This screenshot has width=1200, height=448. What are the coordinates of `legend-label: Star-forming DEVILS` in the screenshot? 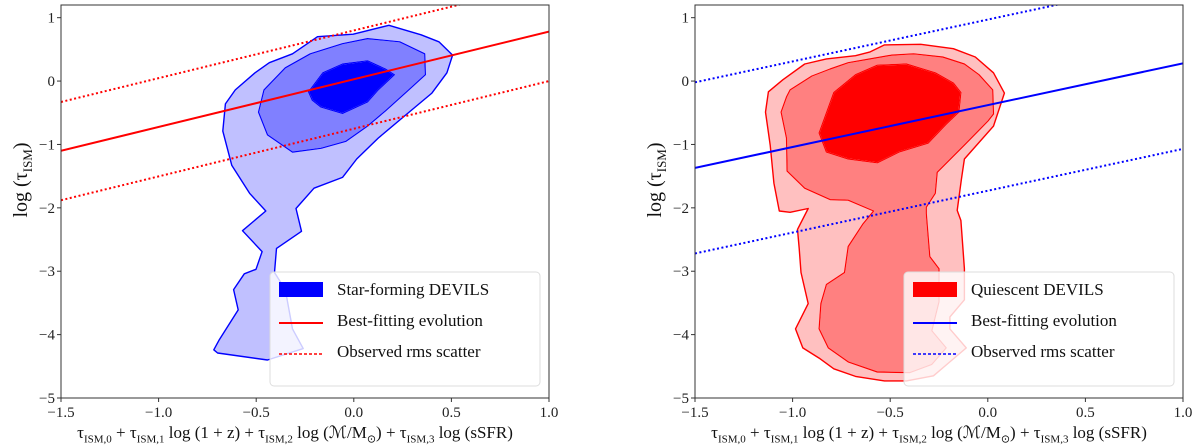 It's located at (413, 289).